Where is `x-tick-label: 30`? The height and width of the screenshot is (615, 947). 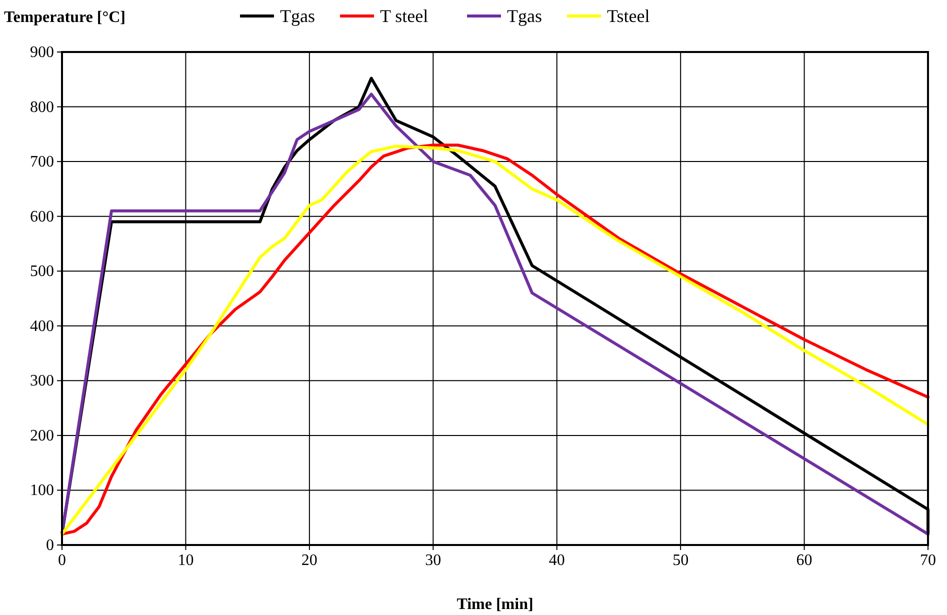
x-tick-label: 30 is located at coordinates (433, 560).